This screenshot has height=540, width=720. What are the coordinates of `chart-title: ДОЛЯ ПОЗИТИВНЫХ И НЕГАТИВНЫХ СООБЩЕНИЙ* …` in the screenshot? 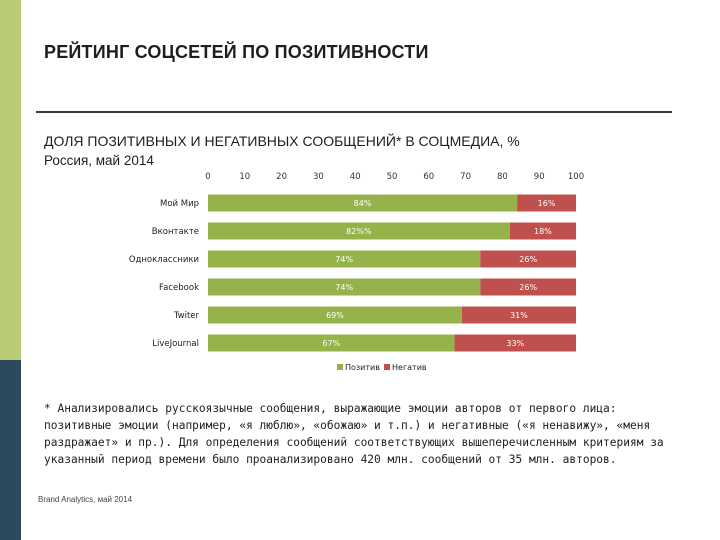 It's located at (282, 141).